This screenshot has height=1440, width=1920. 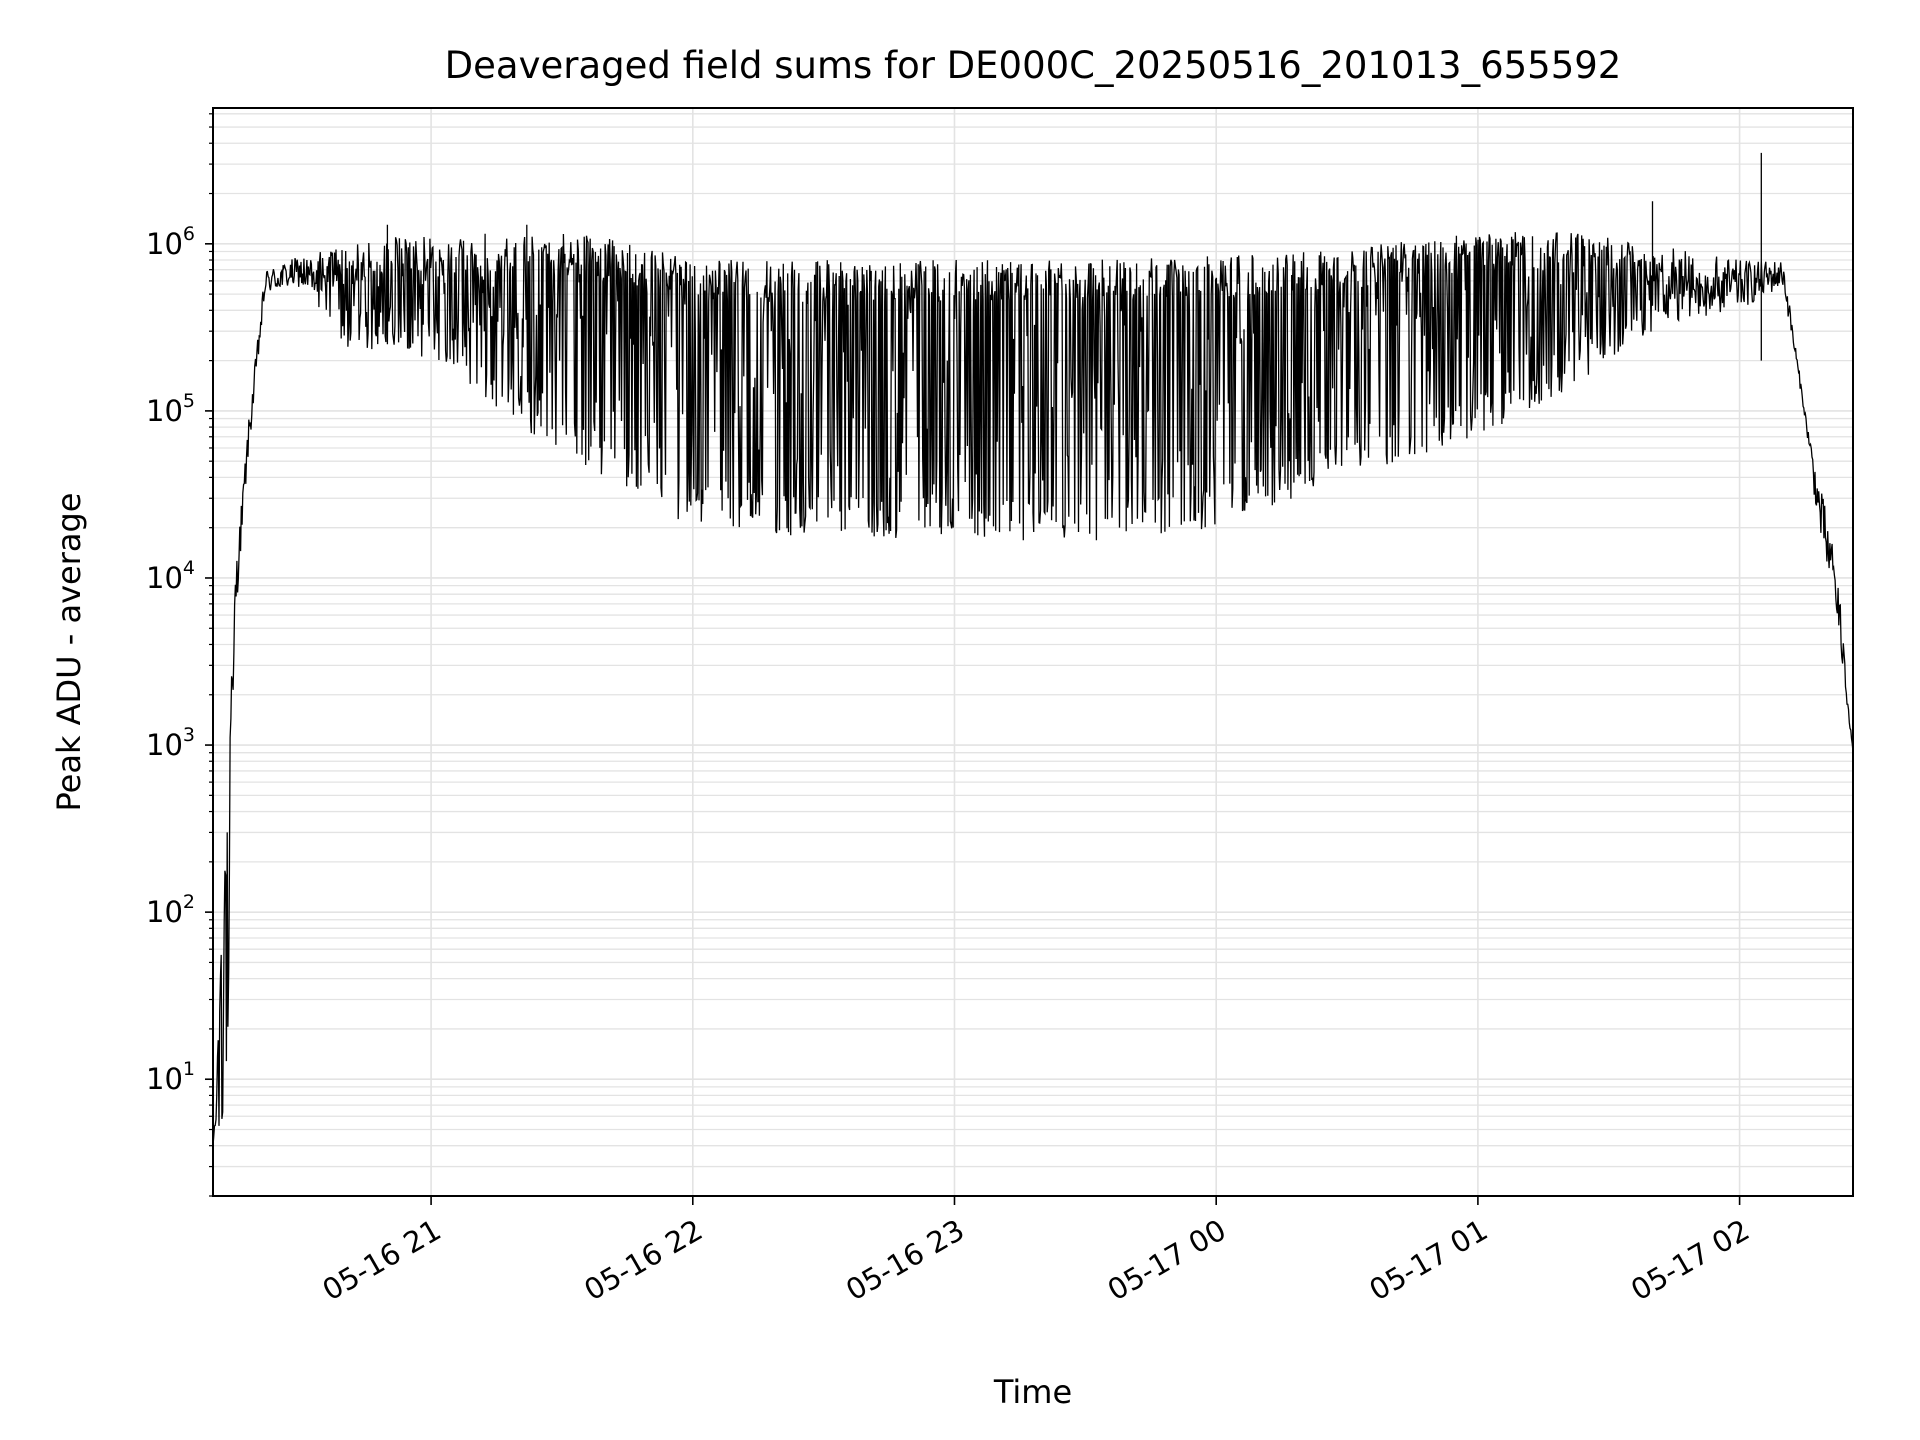 What do you see at coordinates (170, 1077) in the screenshot?
I see `y-tick-label: 10¹` at bounding box center [170, 1077].